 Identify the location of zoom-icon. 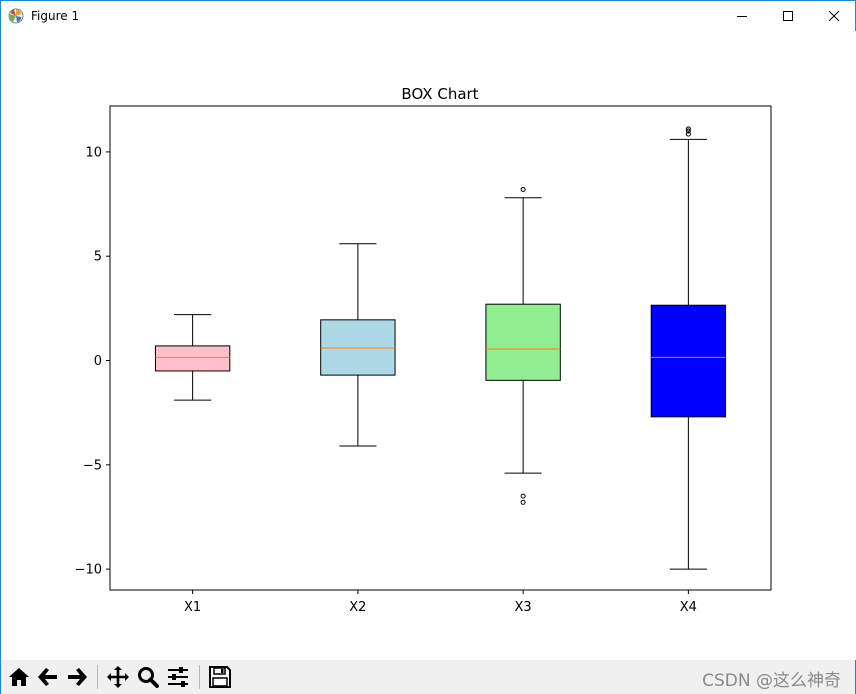
(148, 677).